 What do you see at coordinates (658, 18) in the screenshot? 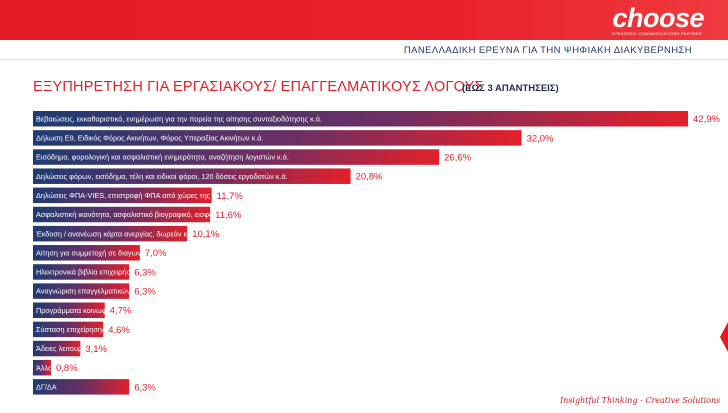
I see `brand-logo: choose` at bounding box center [658, 18].